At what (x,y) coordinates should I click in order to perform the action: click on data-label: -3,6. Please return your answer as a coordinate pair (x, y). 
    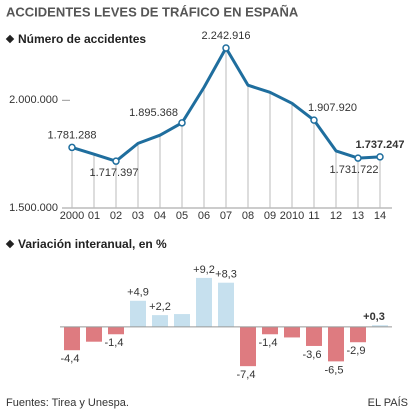
    Looking at the image, I should click on (312, 355).